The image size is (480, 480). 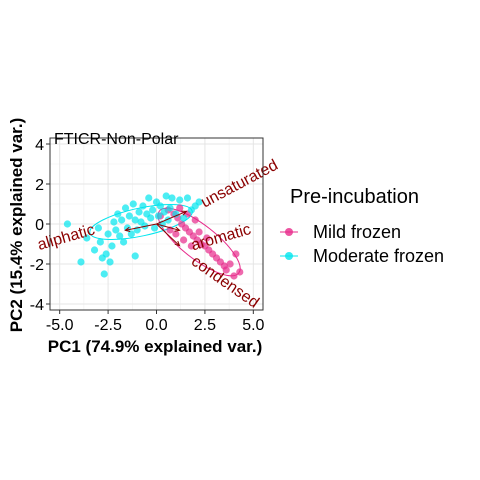 What do you see at coordinates (37, 265) in the screenshot?
I see `y-tick-label: -2` at bounding box center [37, 265].